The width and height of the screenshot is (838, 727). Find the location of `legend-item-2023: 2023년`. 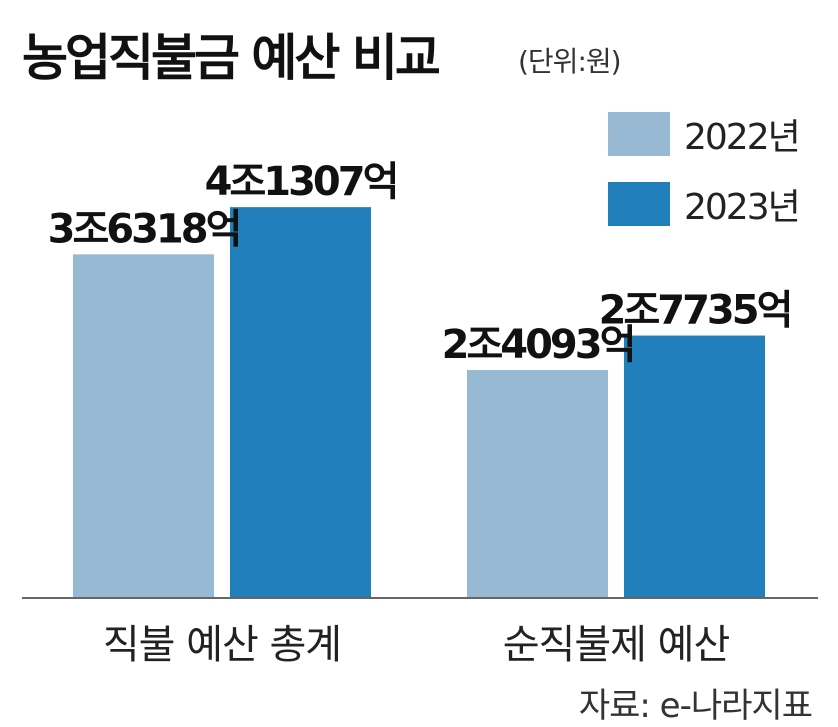

legend-item-2023: 2023년 is located at coordinates (704, 204).